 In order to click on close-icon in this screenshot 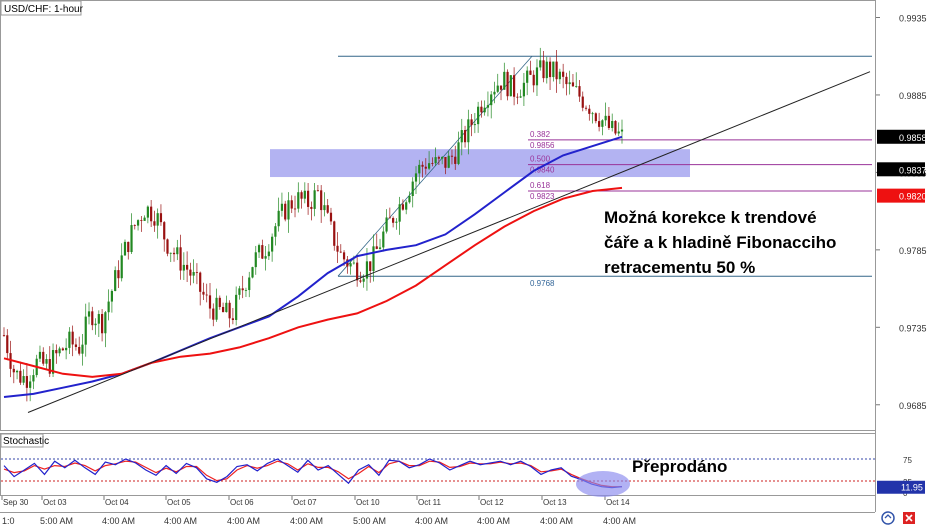, I will do `click(909, 518)`.